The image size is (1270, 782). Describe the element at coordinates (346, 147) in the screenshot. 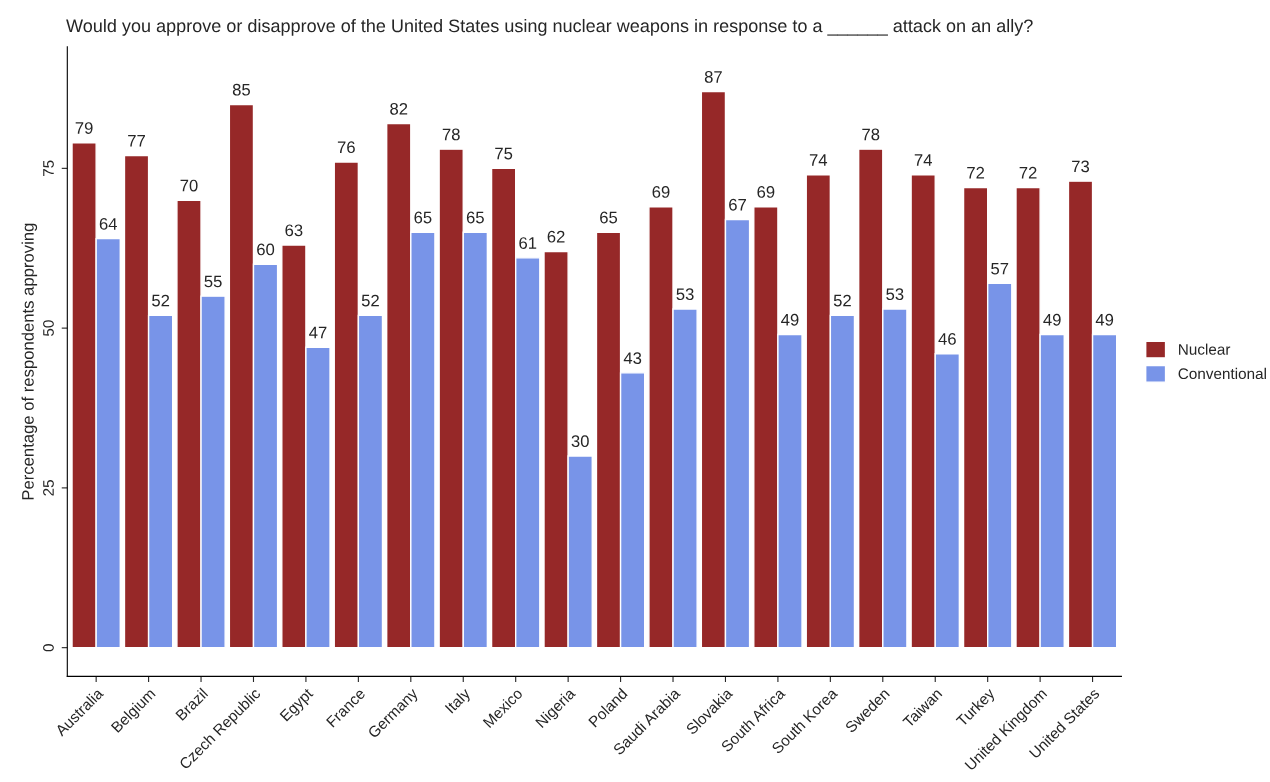

I see `data-label: 76` at that location.